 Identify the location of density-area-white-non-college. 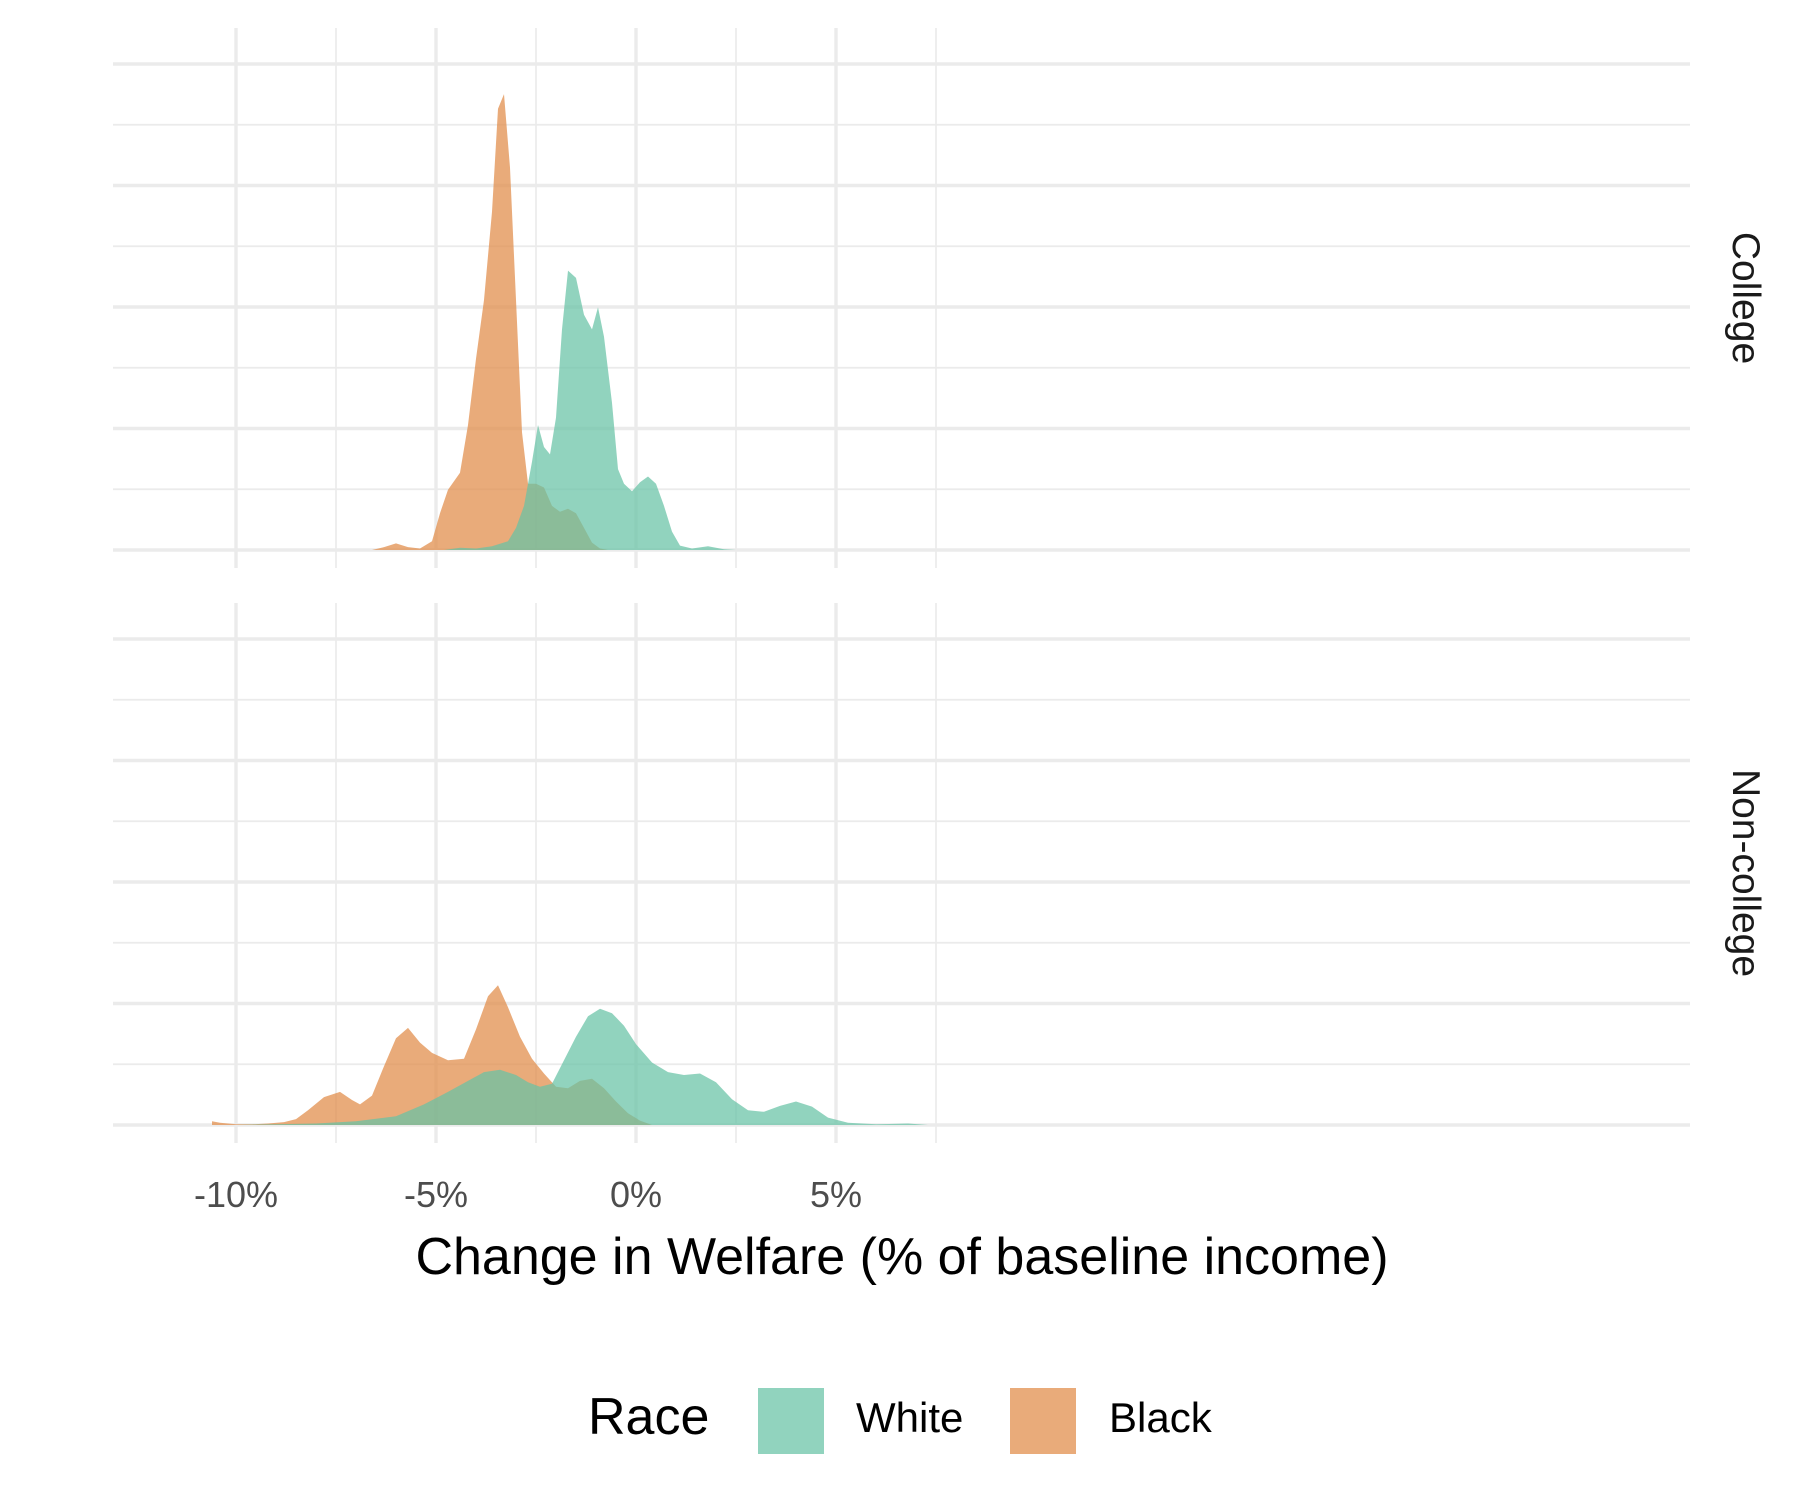
(582, 1066).